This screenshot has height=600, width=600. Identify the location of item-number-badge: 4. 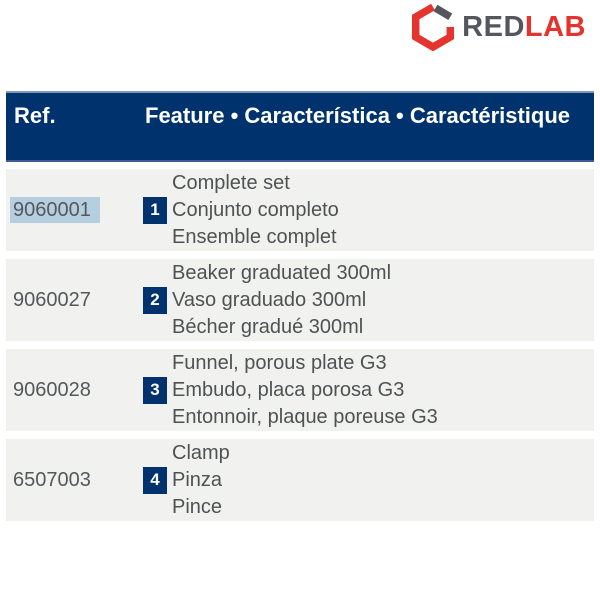
(155, 480).